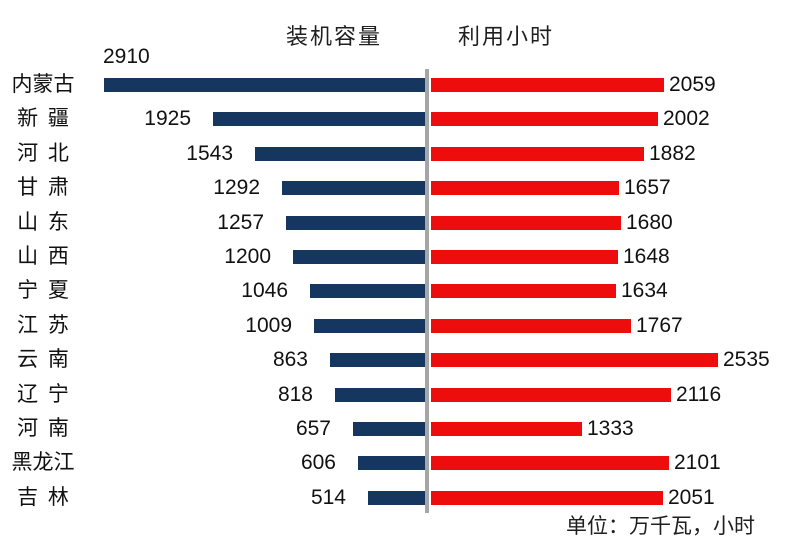 The height and width of the screenshot is (545, 794). I want to click on hours-value: 1680, so click(649, 222).